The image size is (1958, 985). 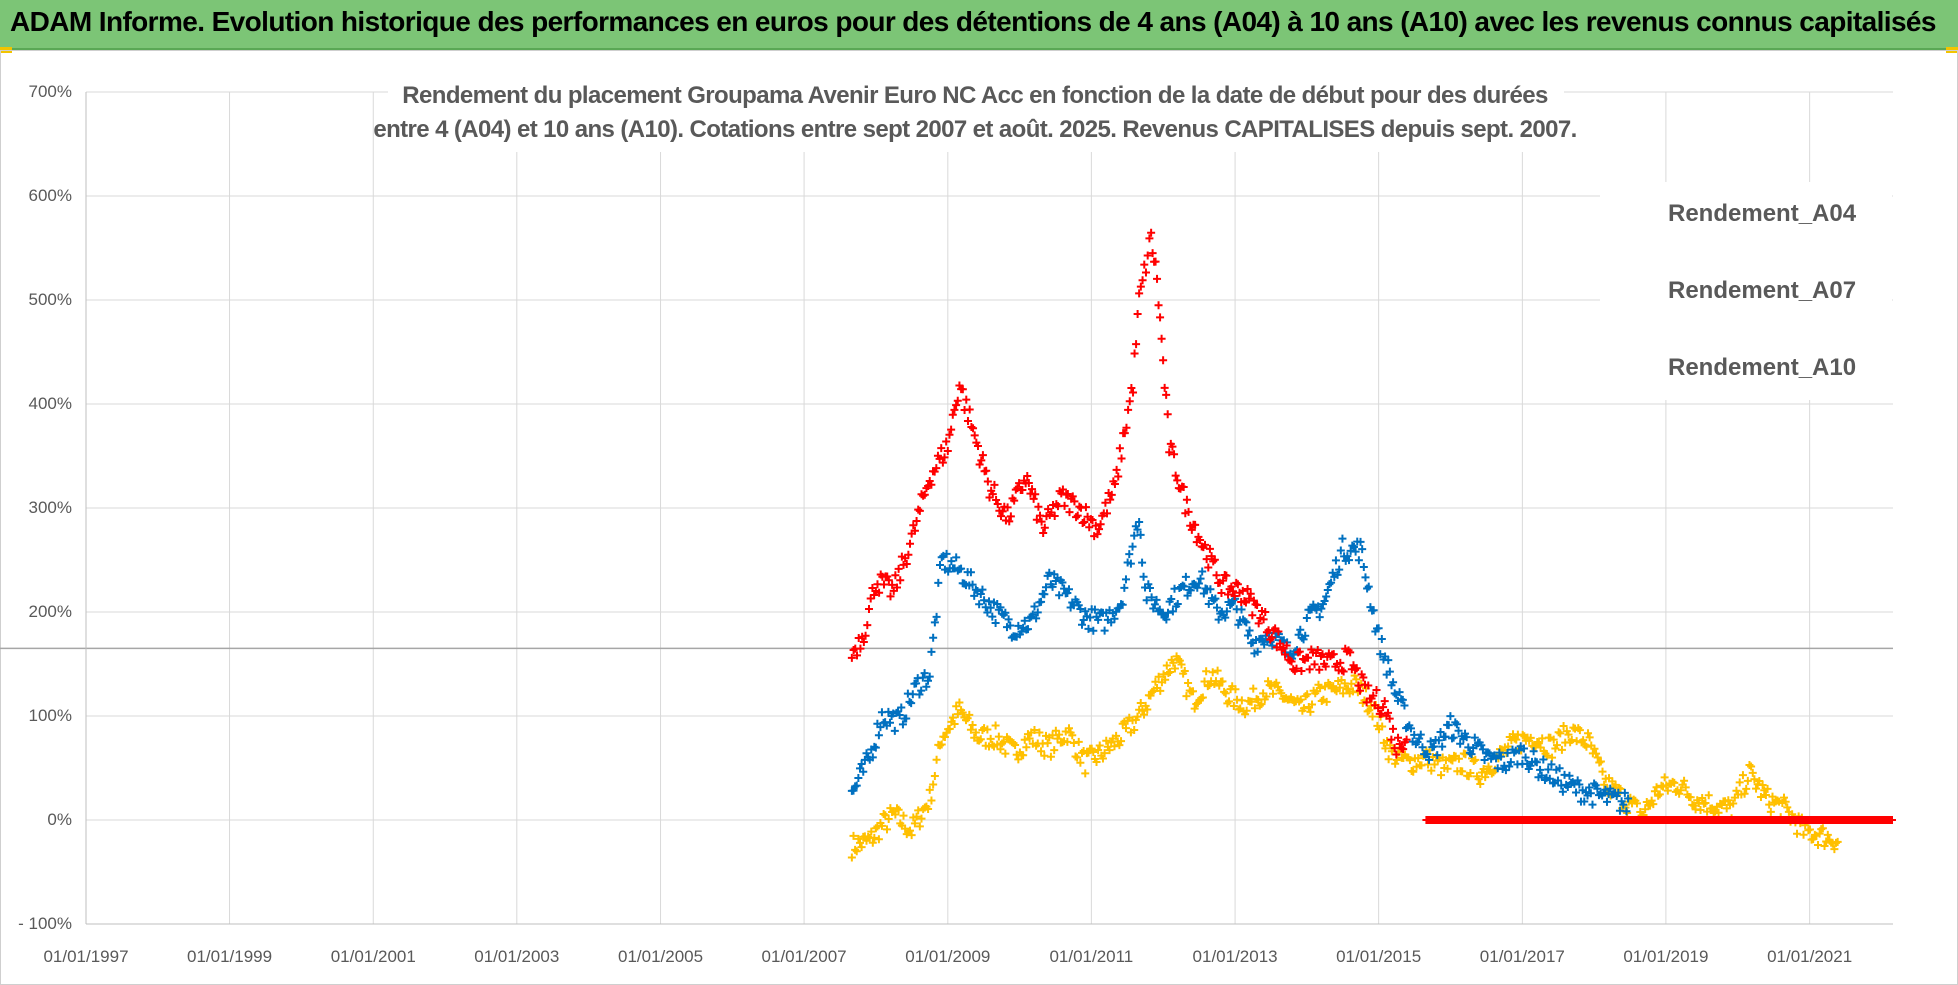 What do you see at coordinates (660, 956) in the screenshot?
I see `x-tick-label: 01/01/2005` at bounding box center [660, 956].